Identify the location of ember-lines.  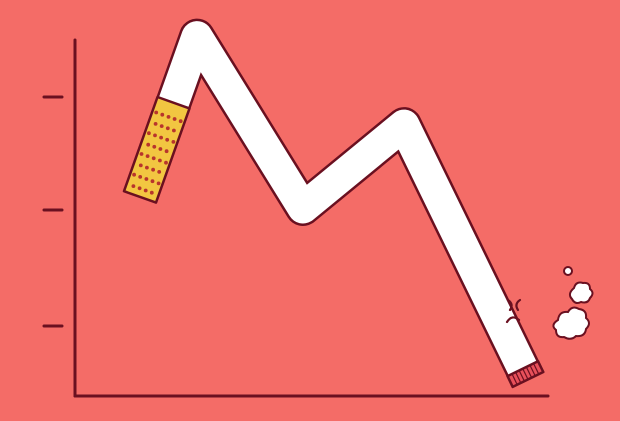
(525, 374).